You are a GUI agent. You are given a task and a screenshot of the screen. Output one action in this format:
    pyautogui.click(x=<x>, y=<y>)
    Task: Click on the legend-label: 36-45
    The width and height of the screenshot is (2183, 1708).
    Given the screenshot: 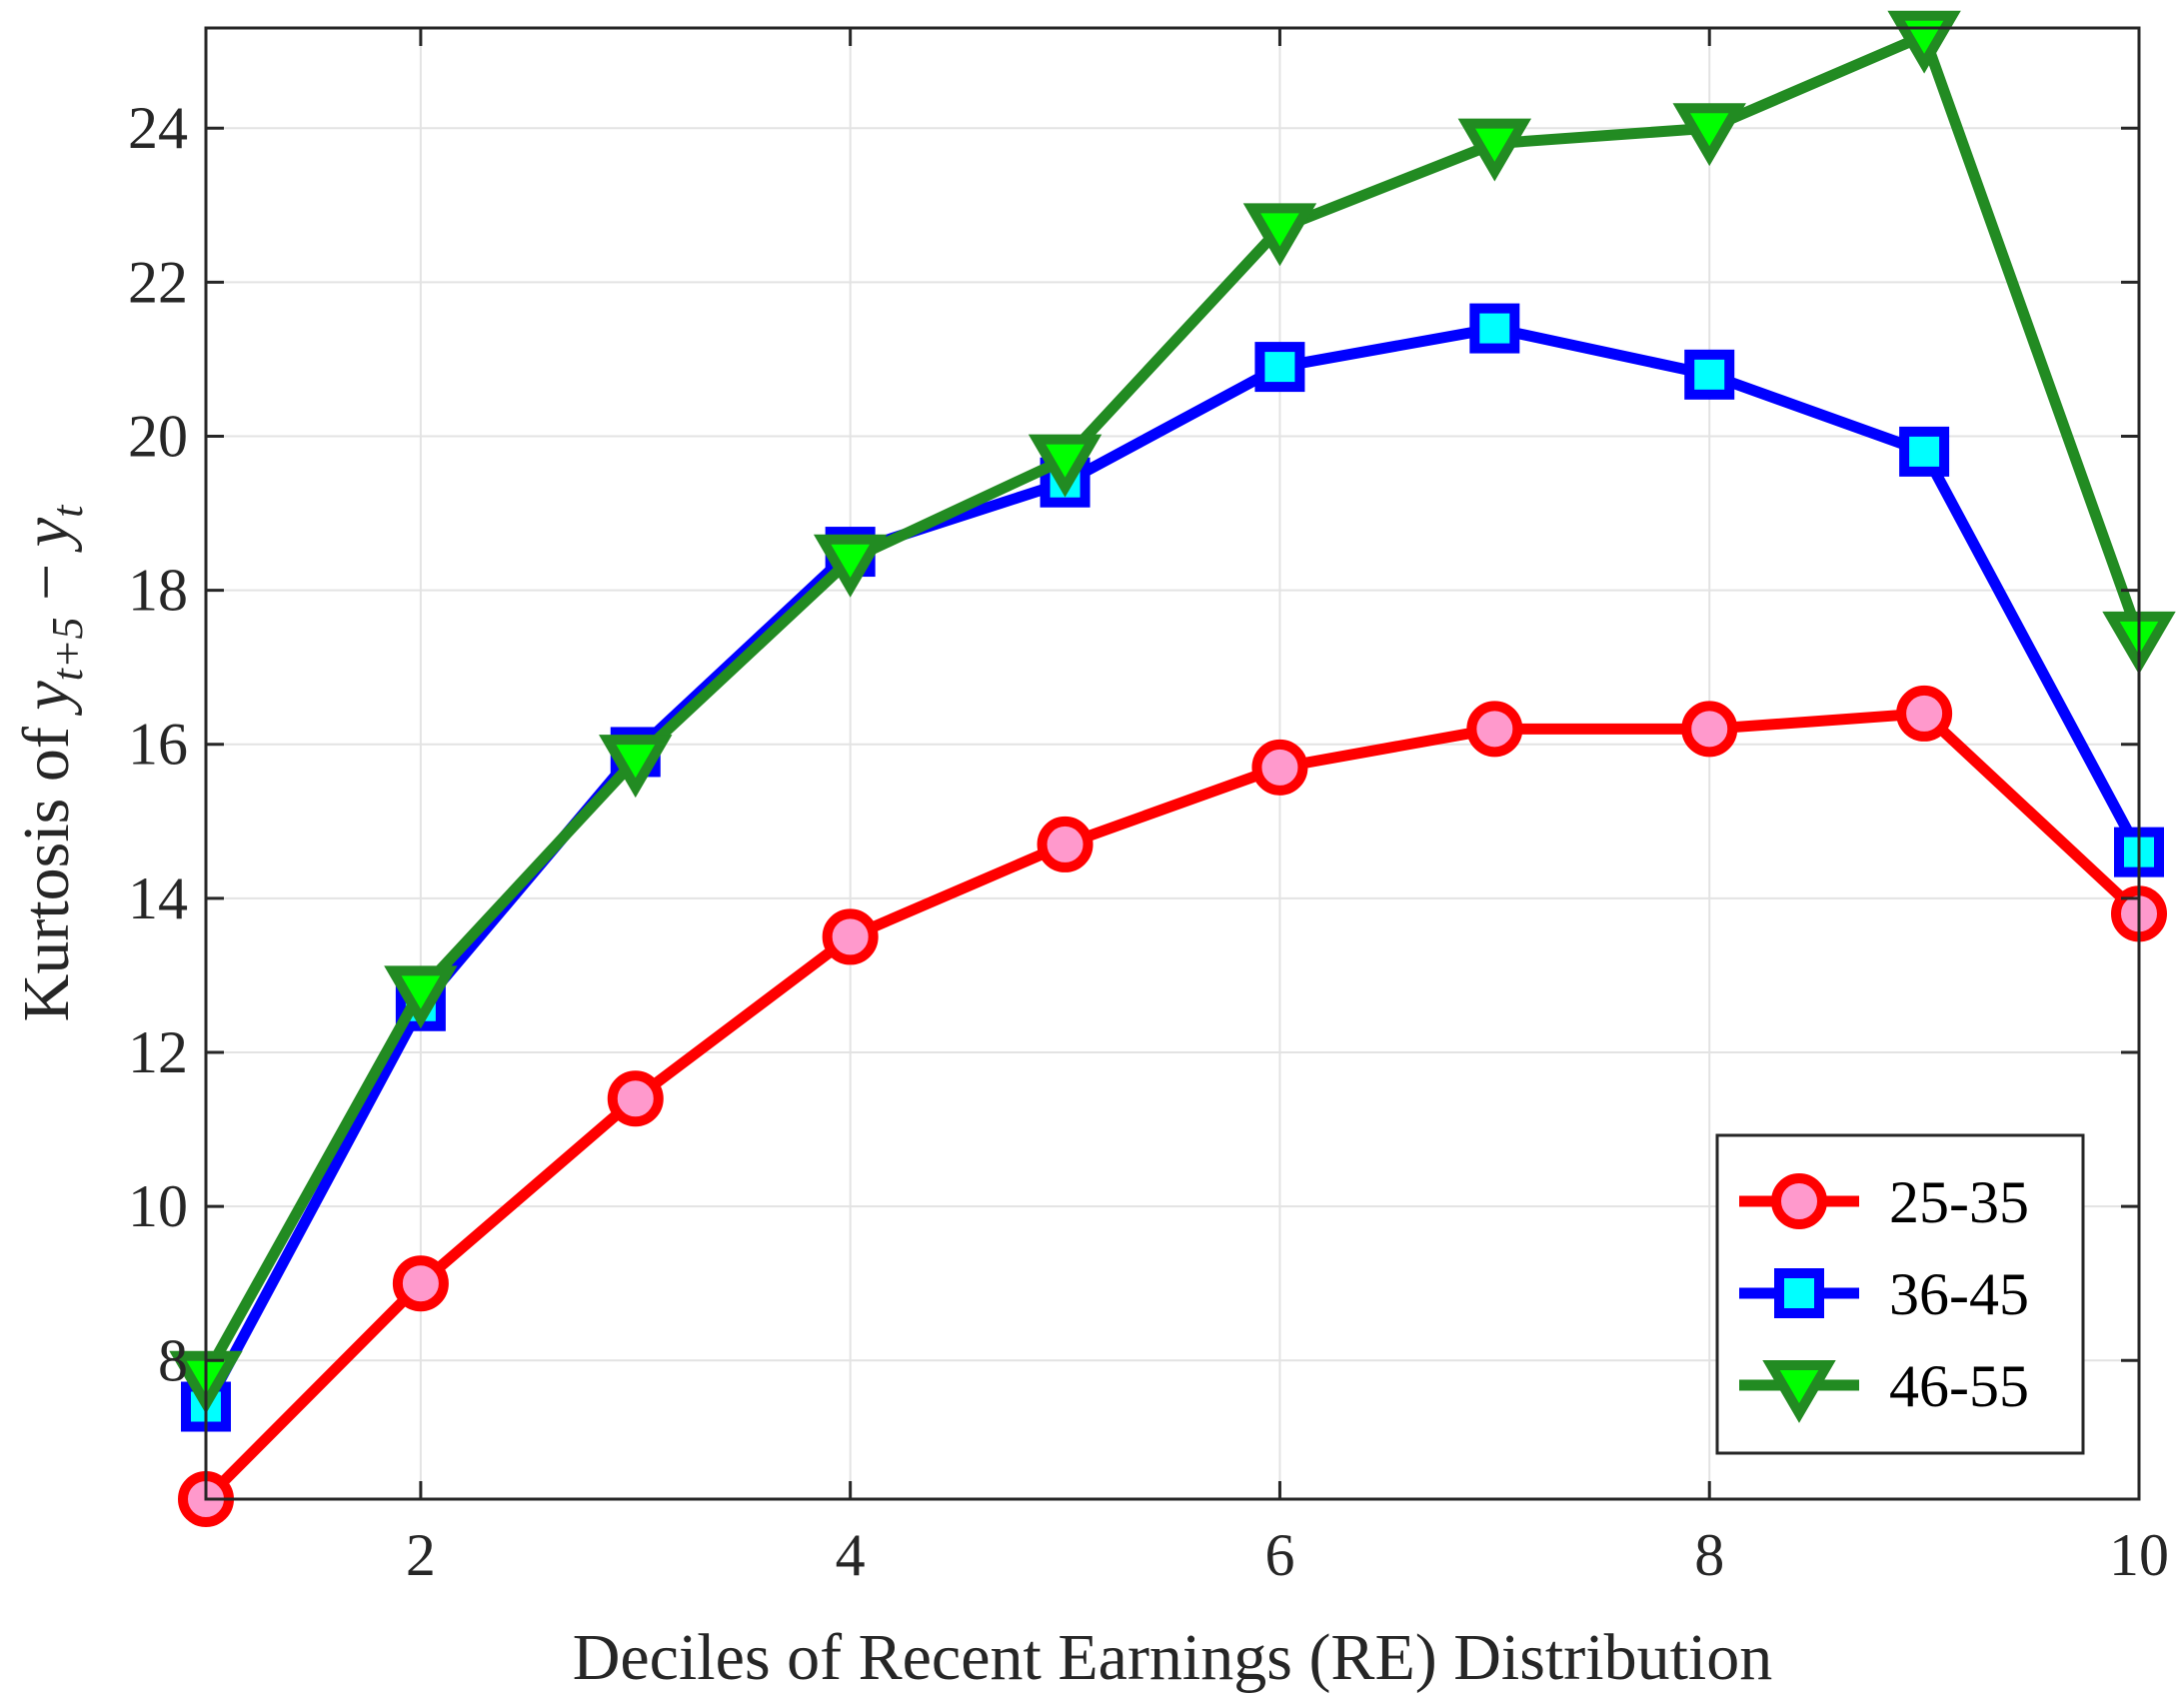 What is the action you would take?
    pyautogui.click(x=1959, y=1294)
    